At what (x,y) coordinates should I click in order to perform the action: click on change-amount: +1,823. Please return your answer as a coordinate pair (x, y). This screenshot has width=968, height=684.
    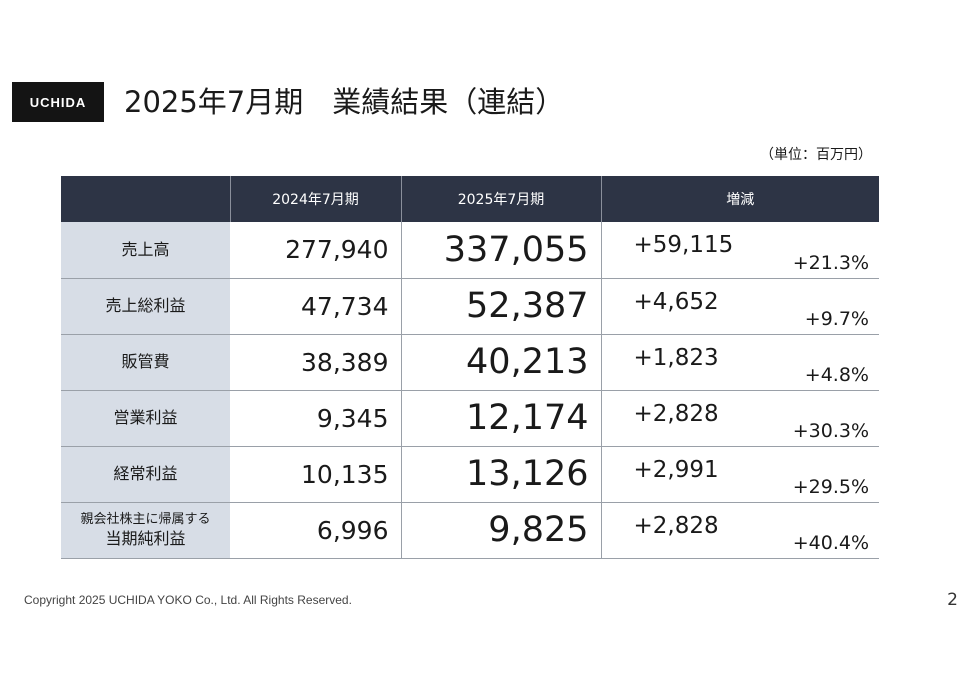
    Looking at the image, I should click on (676, 357).